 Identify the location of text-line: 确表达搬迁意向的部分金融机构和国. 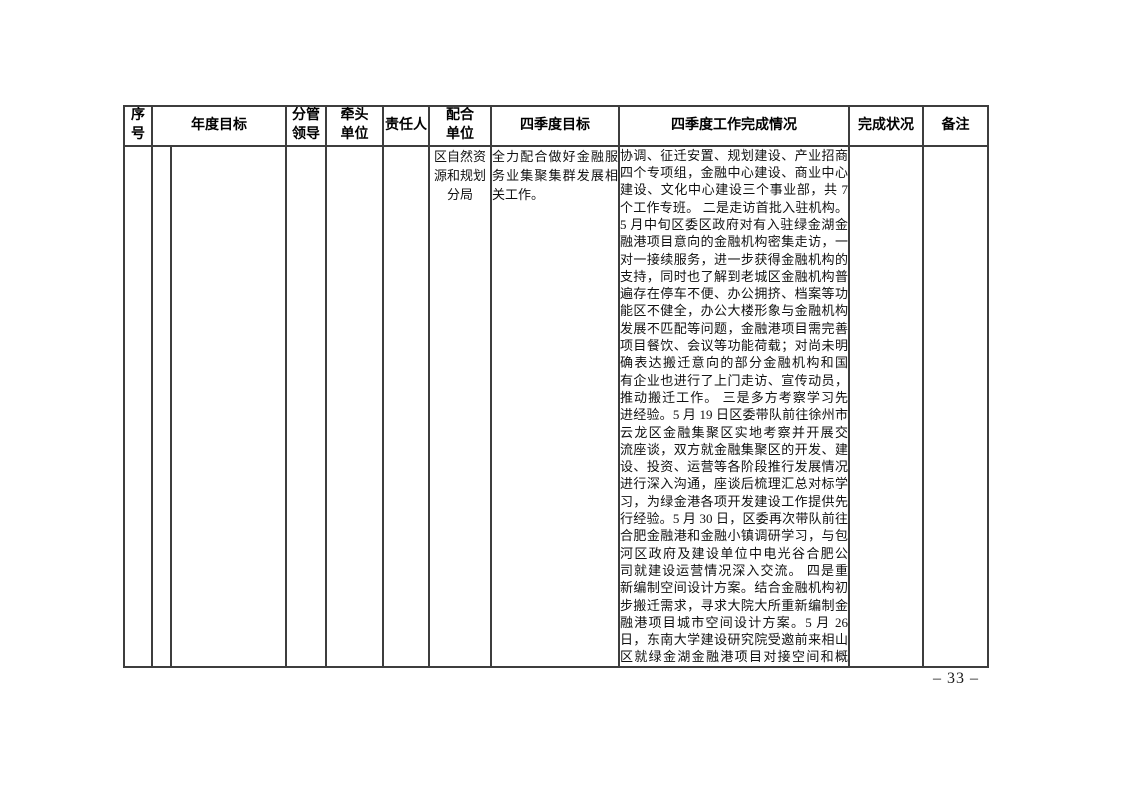
(734, 363).